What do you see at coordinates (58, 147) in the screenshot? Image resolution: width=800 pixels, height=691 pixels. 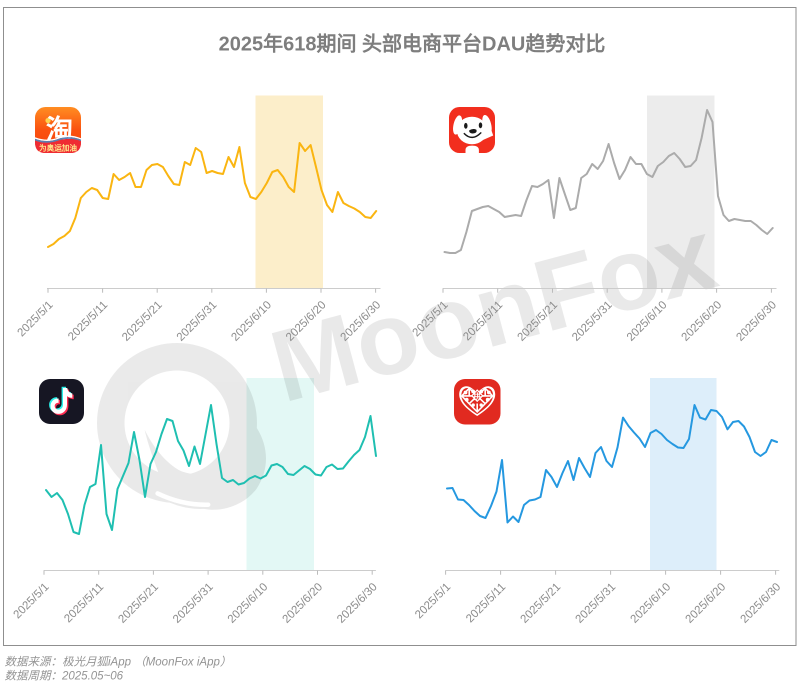 I see `svg-text: 为奥运加油` at bounding box center [58, 147].